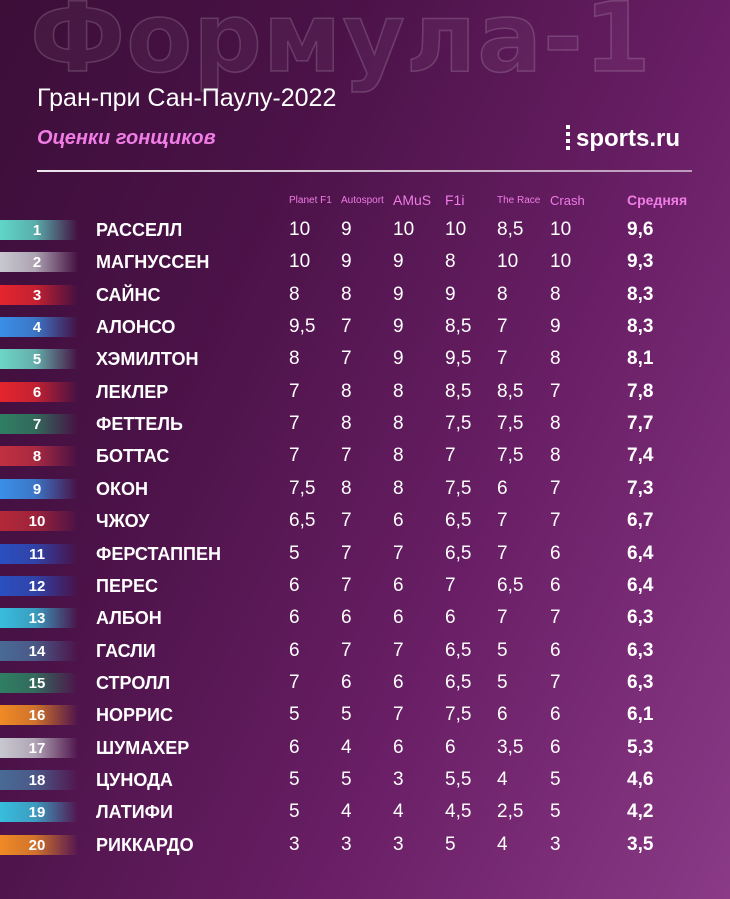 The image size is (730, 899). Describe the element at coordinates (365, 295) in the screenshot. I see `table-row: 3 САЙНС 8 8 9 9 8 8 8,3` at that location.